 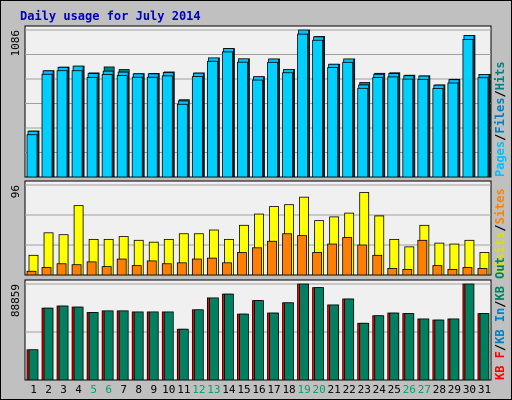 I want to click on chart-title: Daily usage for July 2014, so click(x=110, y=16).